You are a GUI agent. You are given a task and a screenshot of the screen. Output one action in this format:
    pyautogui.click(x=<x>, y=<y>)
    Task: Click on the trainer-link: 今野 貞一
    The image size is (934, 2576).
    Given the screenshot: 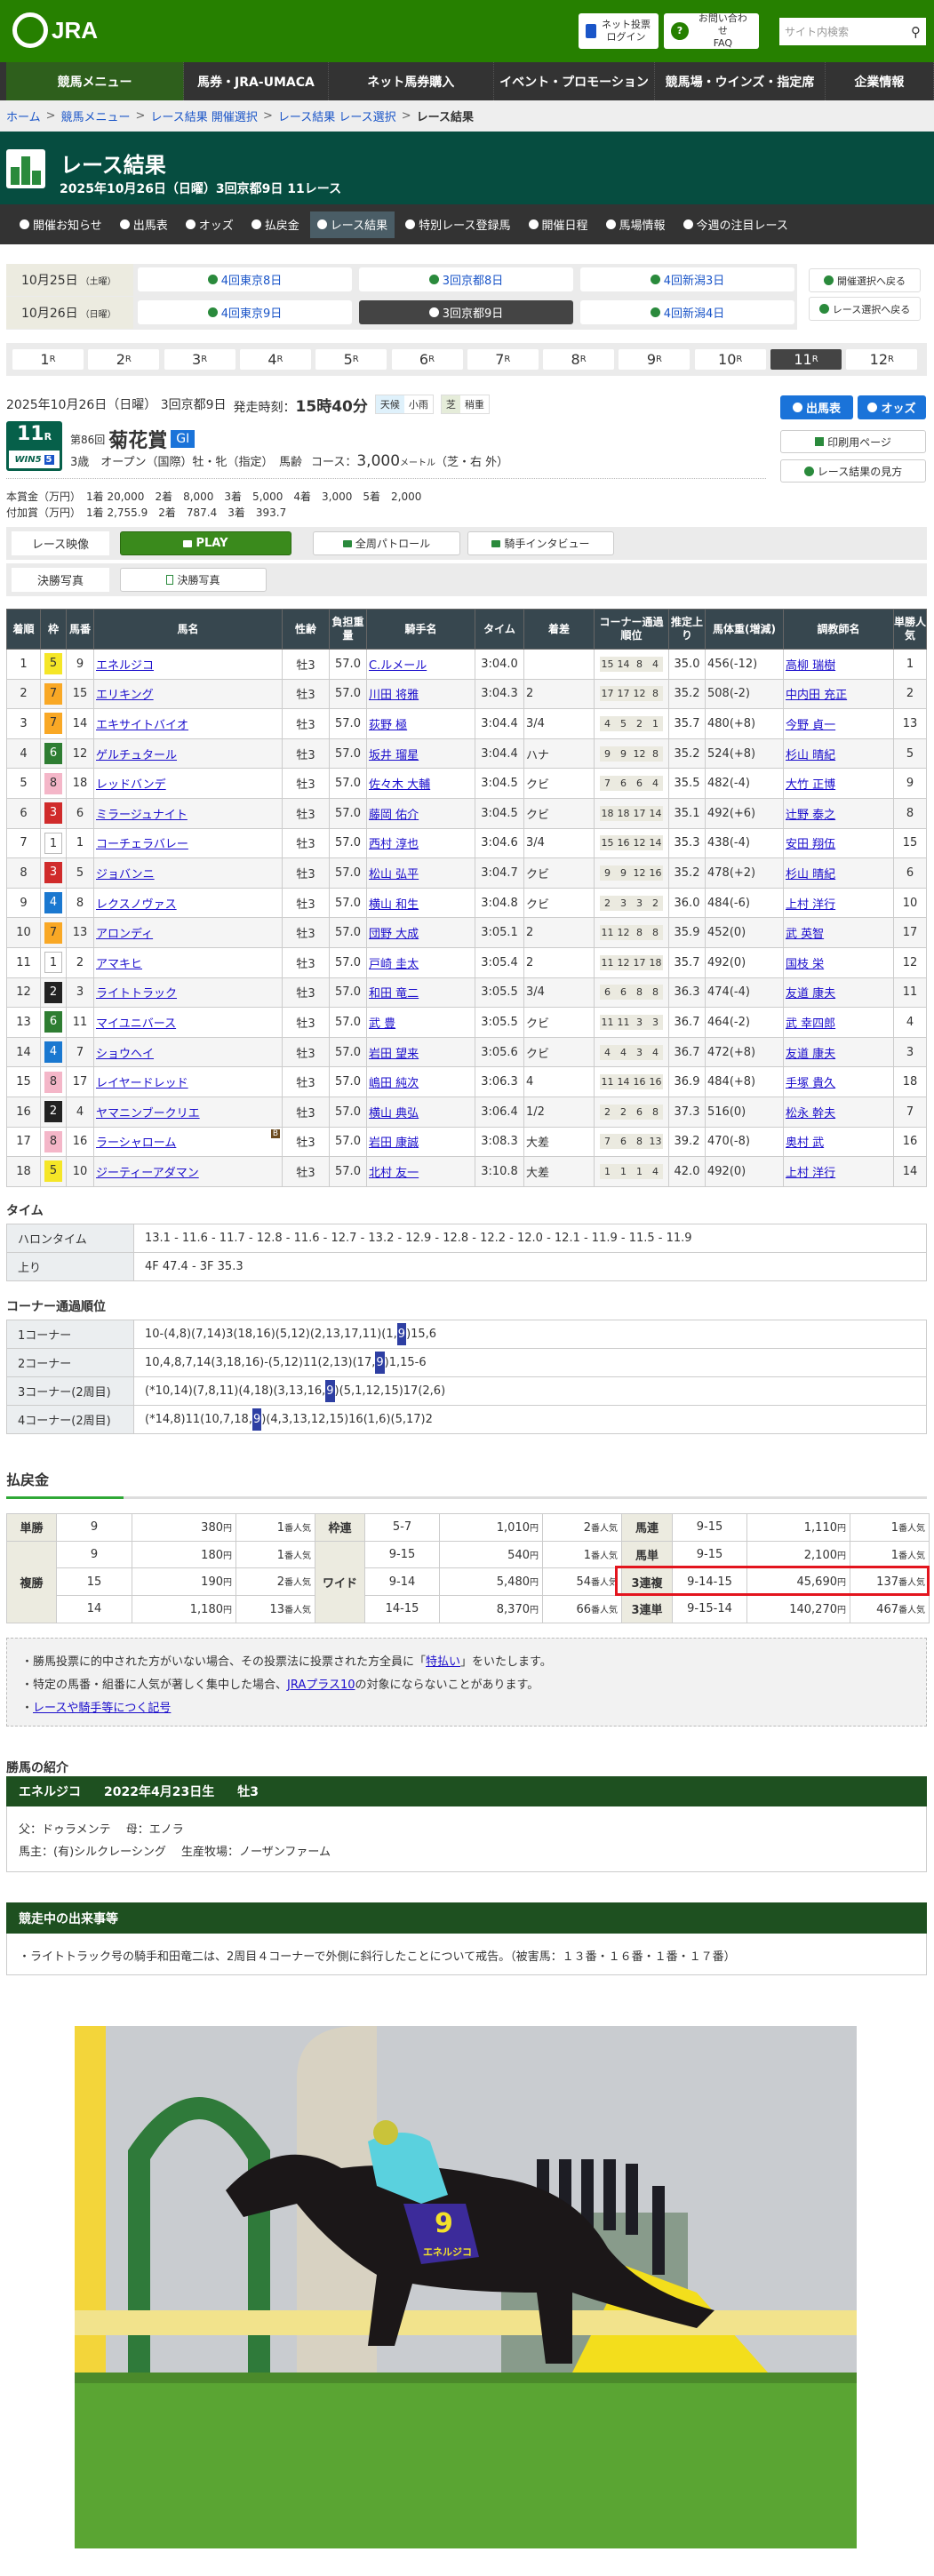 What is the action you would take?
    pyautogui.click(x=811, y=725)
    